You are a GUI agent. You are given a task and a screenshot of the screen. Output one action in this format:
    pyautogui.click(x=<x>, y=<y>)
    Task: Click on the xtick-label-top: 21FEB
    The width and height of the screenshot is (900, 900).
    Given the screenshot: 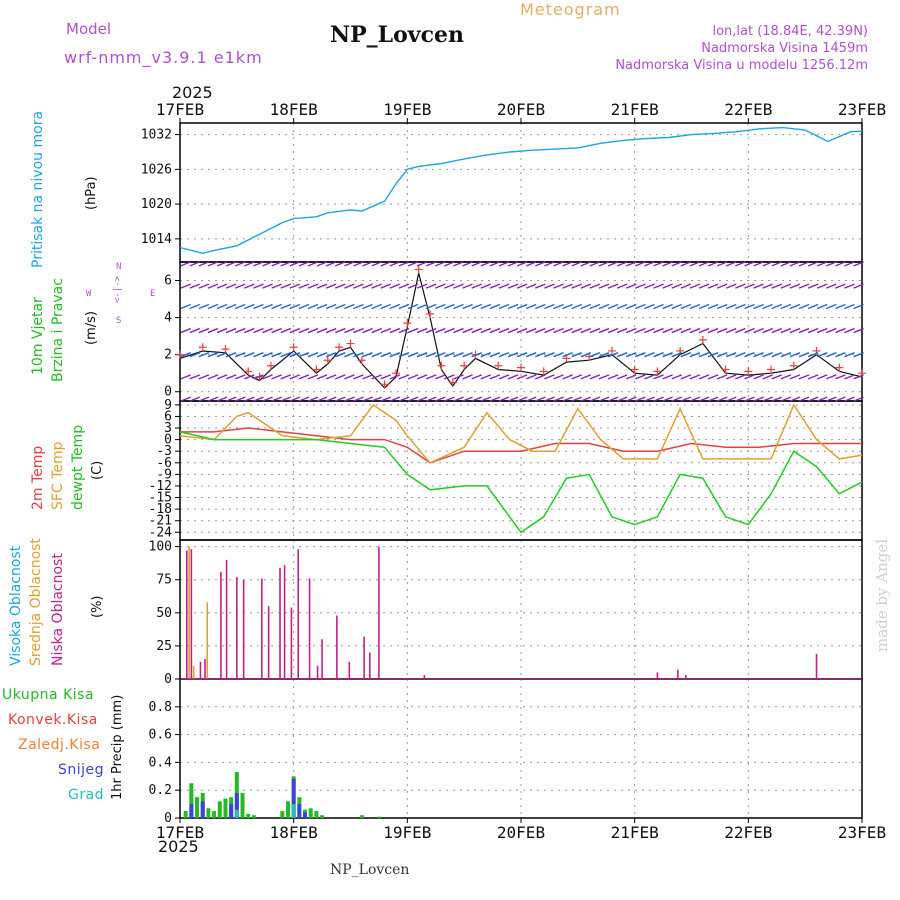 What is the action you would take?
    pyautogui.click(x=635, y=109)
    